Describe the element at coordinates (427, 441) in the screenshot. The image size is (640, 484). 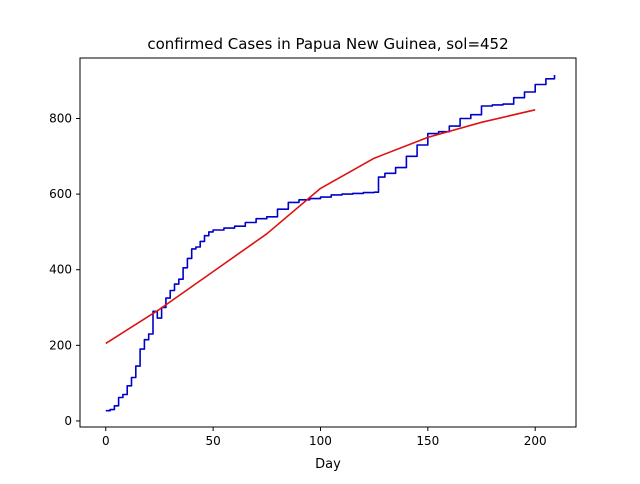
I see `x-tick-label: 150` at that location.